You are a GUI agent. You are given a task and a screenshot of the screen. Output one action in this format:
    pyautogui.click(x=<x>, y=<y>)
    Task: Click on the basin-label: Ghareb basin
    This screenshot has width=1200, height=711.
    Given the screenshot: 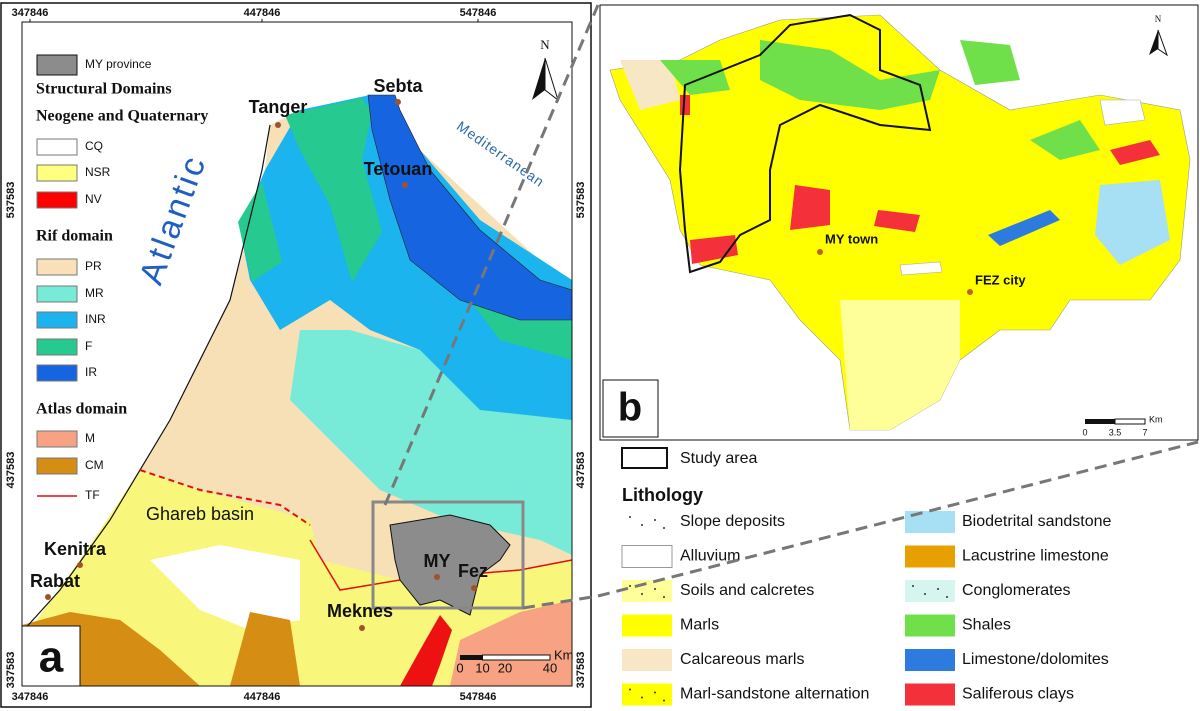 What is the action you would take?
    pyautogui.click(x=200, y=514)
    